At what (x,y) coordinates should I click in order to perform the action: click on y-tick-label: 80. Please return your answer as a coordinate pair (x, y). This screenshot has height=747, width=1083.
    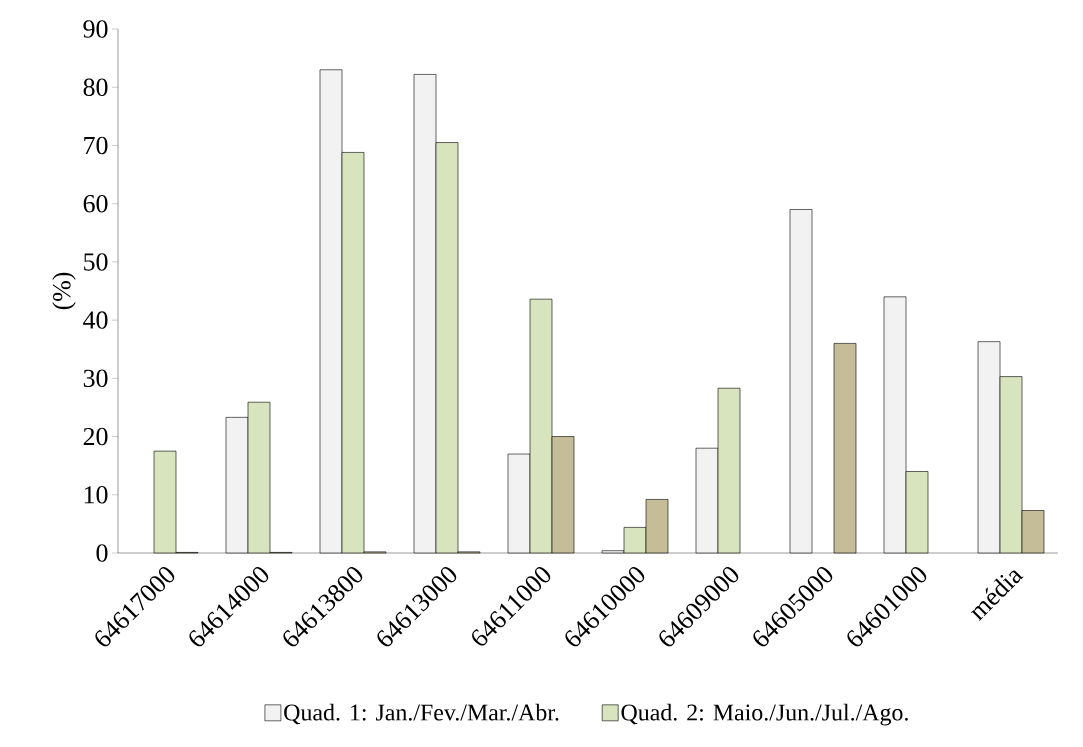
    Looking at the image, I should click on (95, 87).